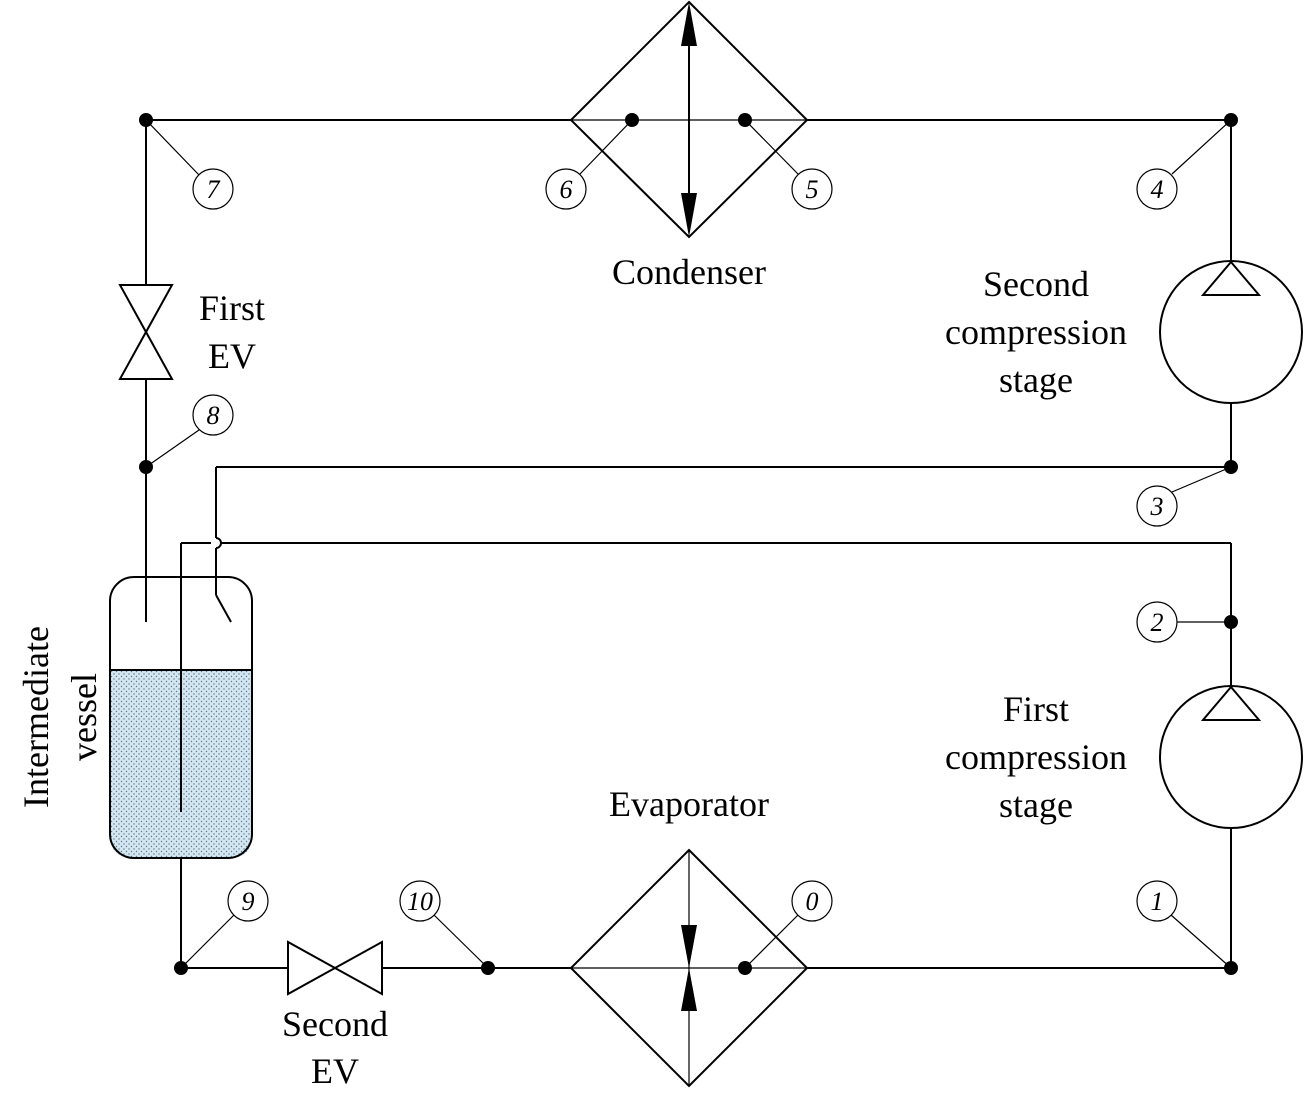  Describe the element at coordinates (1036, 757) in the screenshot. I see `first-compression-label-line2: compression` at that location.